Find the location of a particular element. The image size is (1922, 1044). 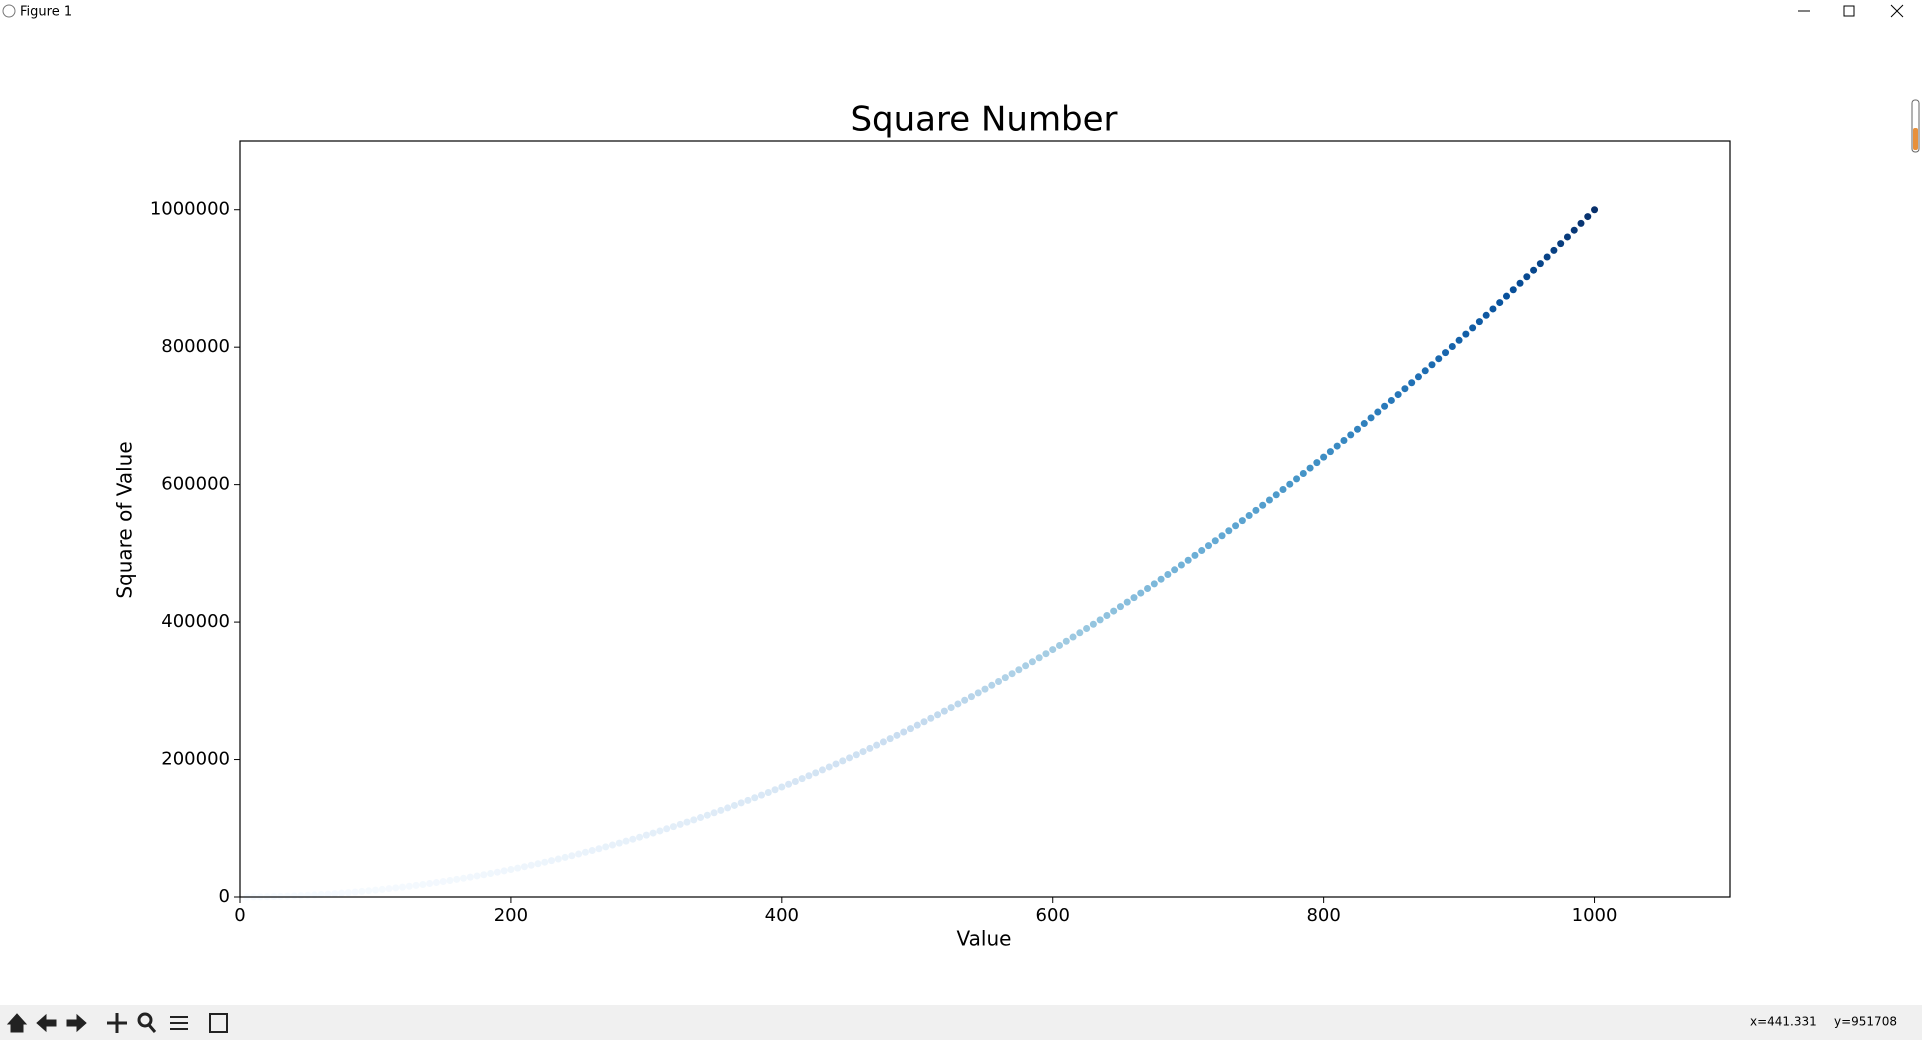

zoom-button is located at coordinates (145, 1020).